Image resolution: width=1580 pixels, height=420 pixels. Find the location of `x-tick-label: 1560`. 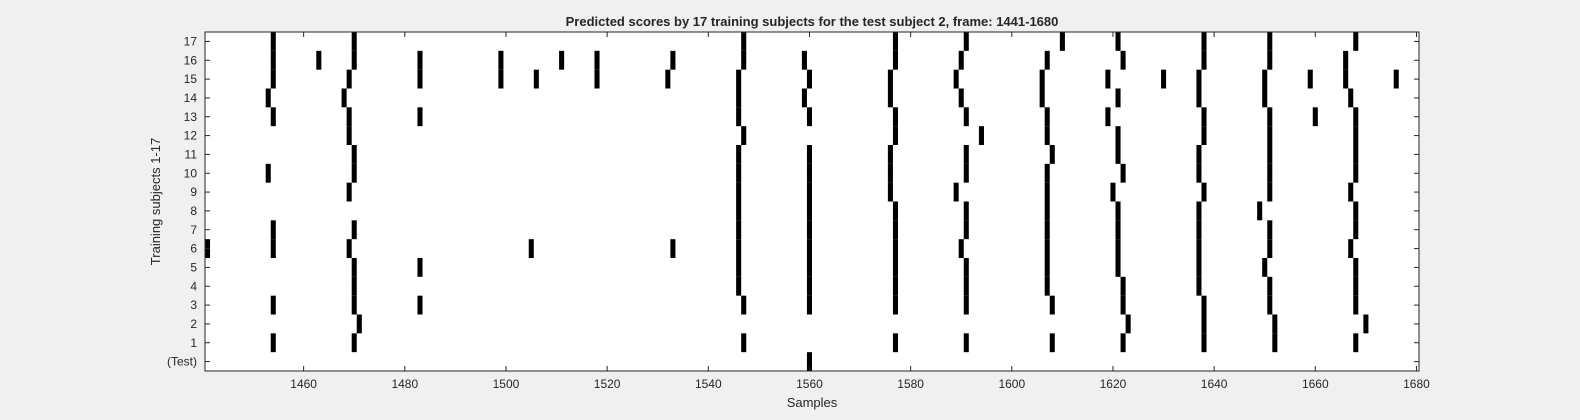

x-tick-label: 1560 is located at coordinates (809, 384).